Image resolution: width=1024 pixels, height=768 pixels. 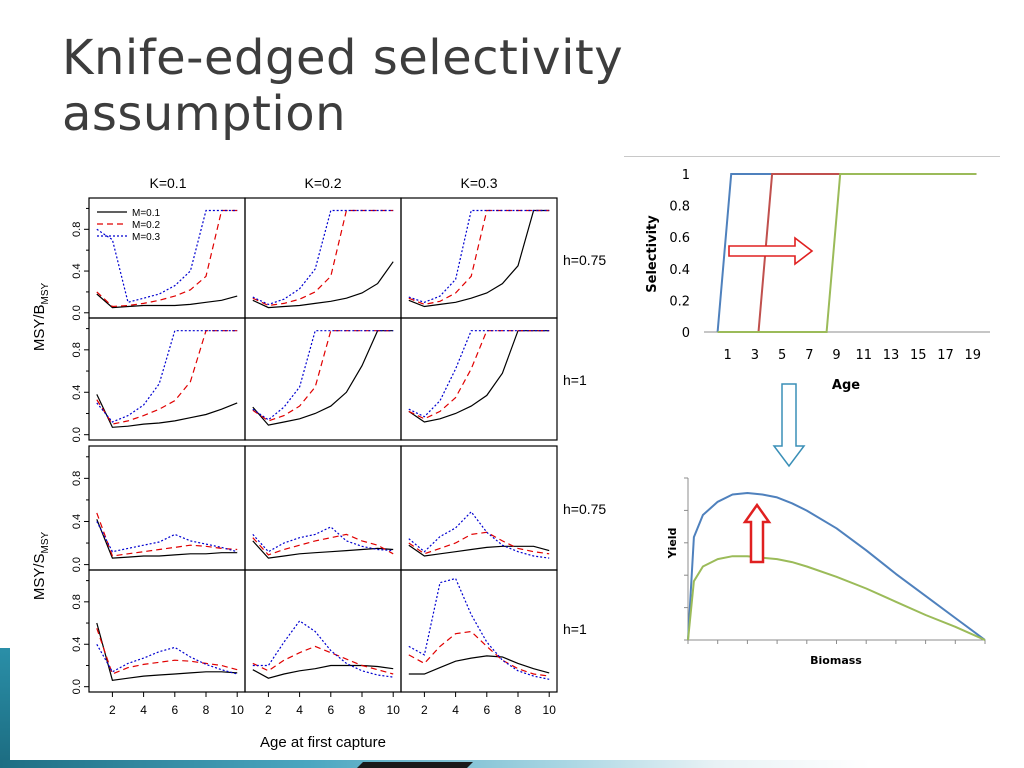 I want to click on down-arrow-icon, so click(x=789, y=425).